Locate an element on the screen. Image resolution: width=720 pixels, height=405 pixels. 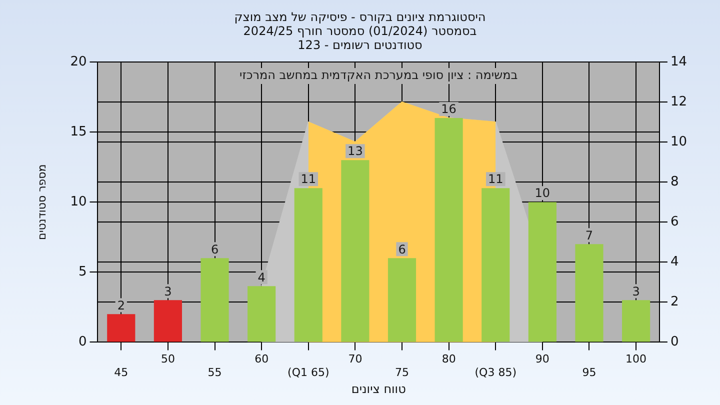
chart-title: היסטוגרמת ציונים בקורס - פיסיקה של מצב מוצק בסמסטר (01/2024) סמסטר חורף 2024/25 סטודנטים רשומים - 123 is located at coordinates (360, 31).